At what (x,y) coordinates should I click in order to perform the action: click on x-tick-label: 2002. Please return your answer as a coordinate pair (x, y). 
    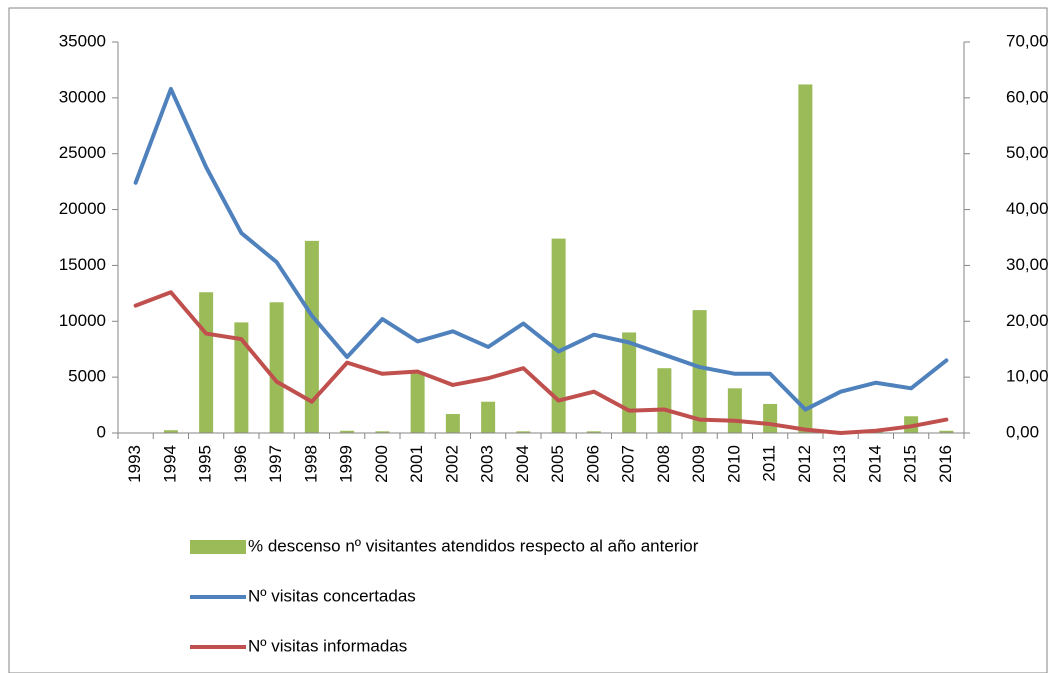
    Looking at the image, I should click on (451, 464).